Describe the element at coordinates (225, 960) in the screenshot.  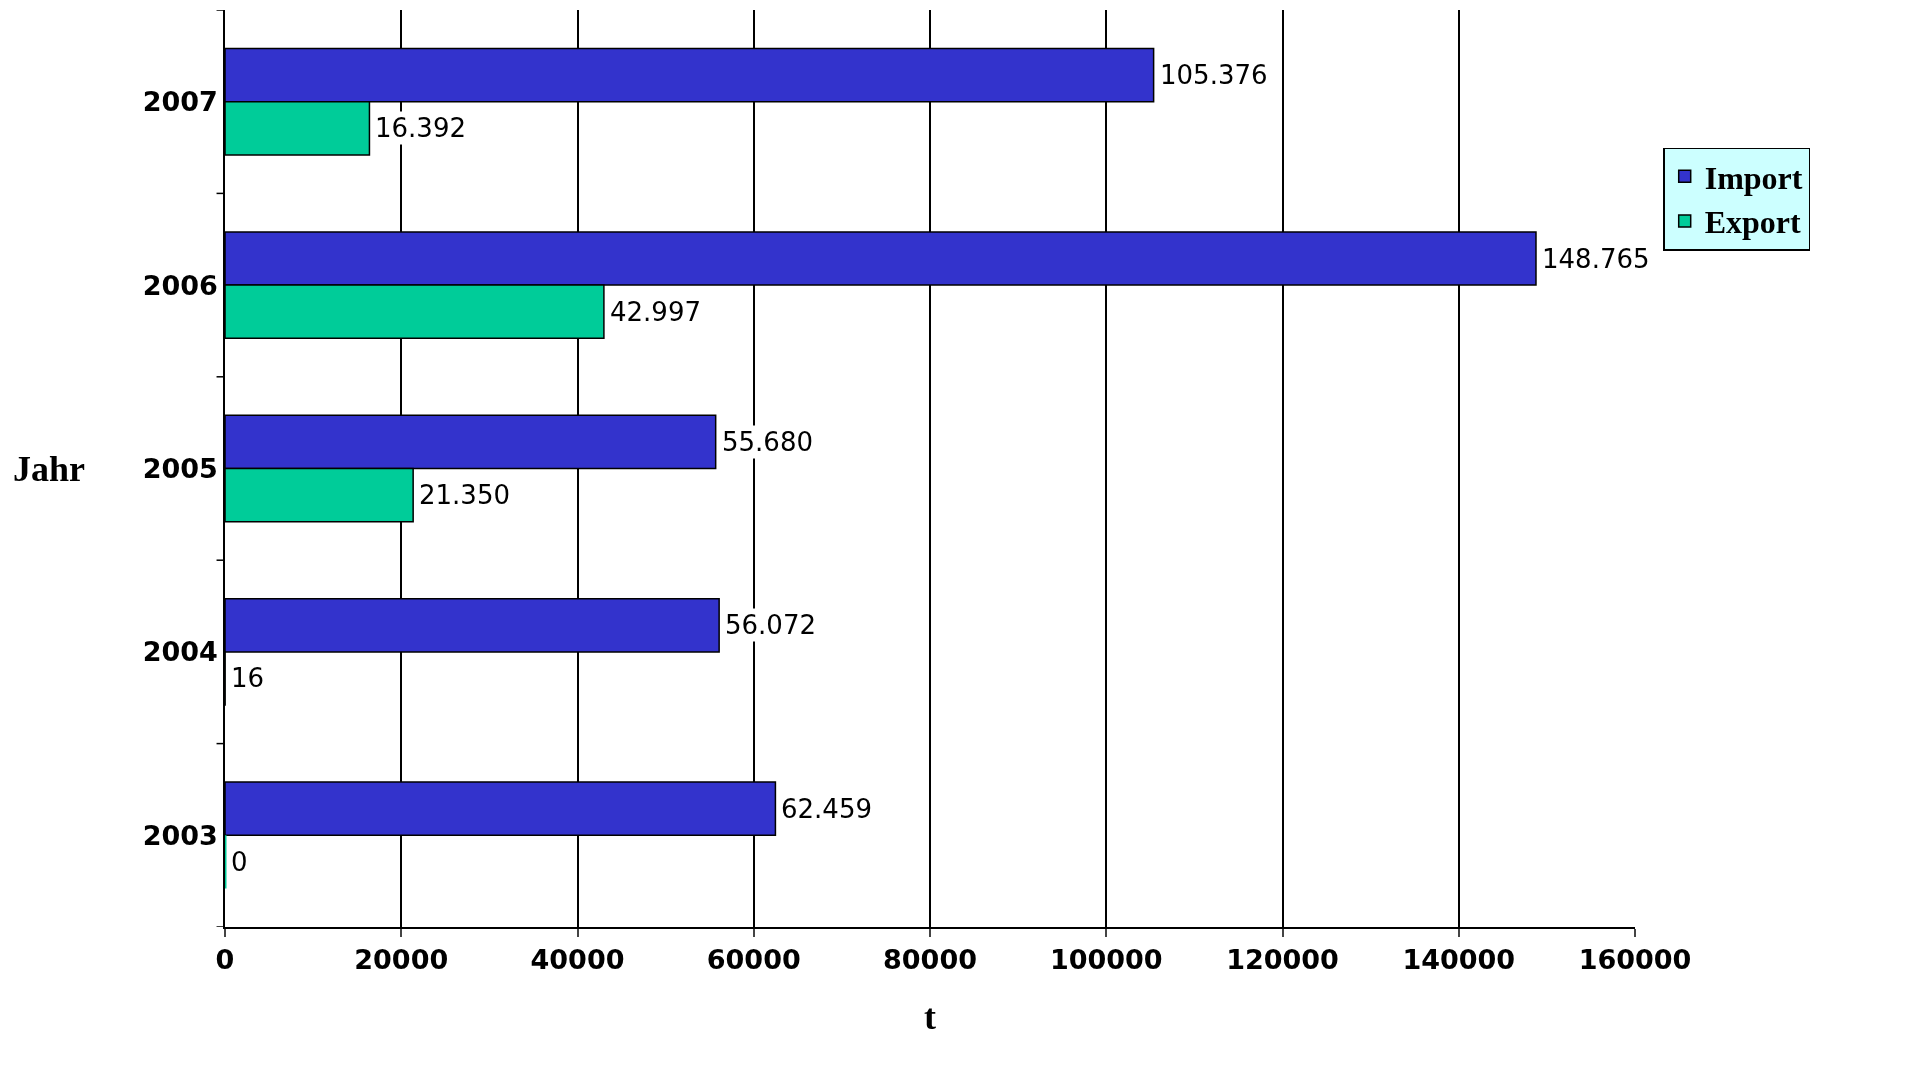
I see `x-tick-label: 0` at that location.